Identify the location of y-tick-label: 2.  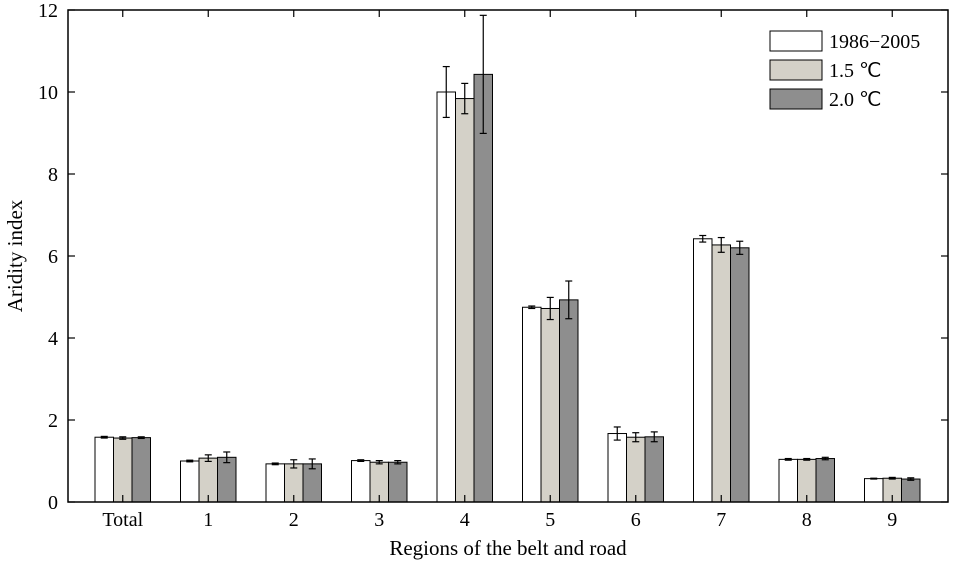
(53, 421).